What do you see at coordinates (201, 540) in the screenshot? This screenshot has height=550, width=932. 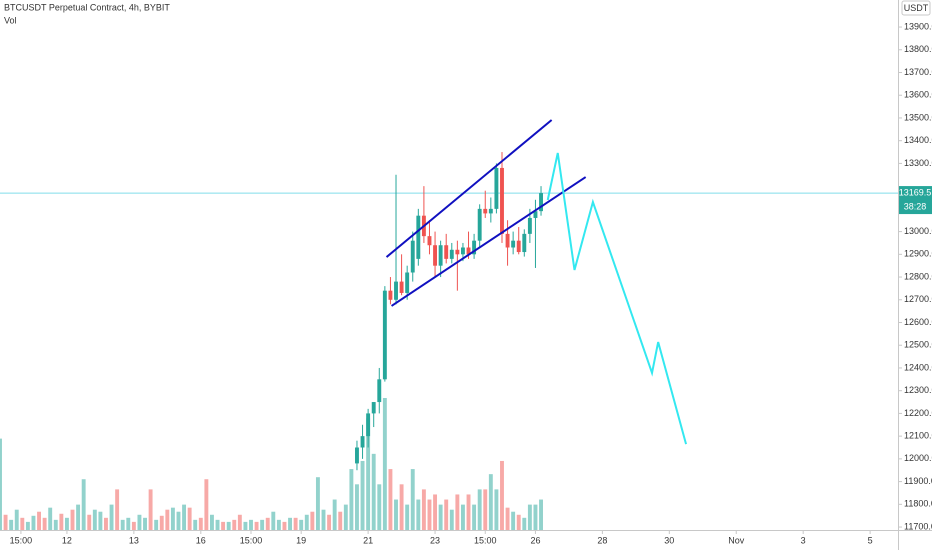 I see `x-tick-label: 16` at bounding box center [201, 540].